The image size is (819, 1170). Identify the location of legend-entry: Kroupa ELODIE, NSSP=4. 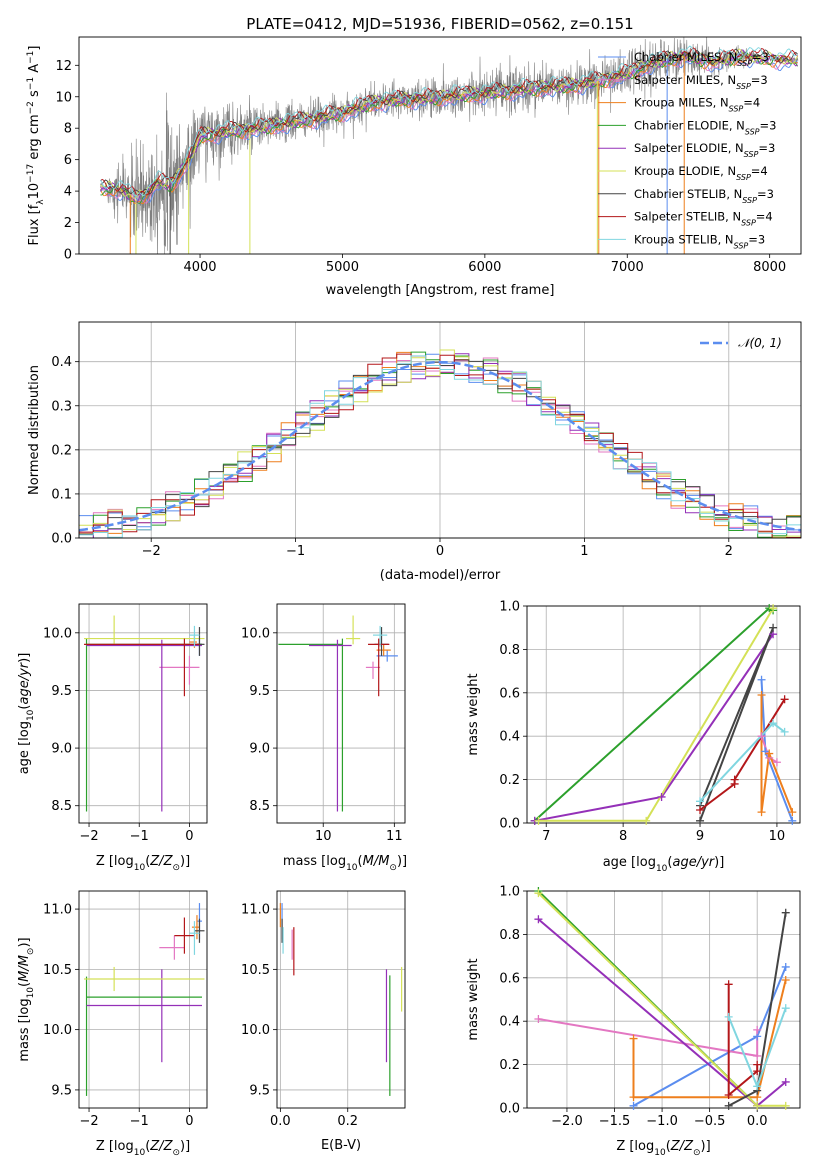
(701, 173).